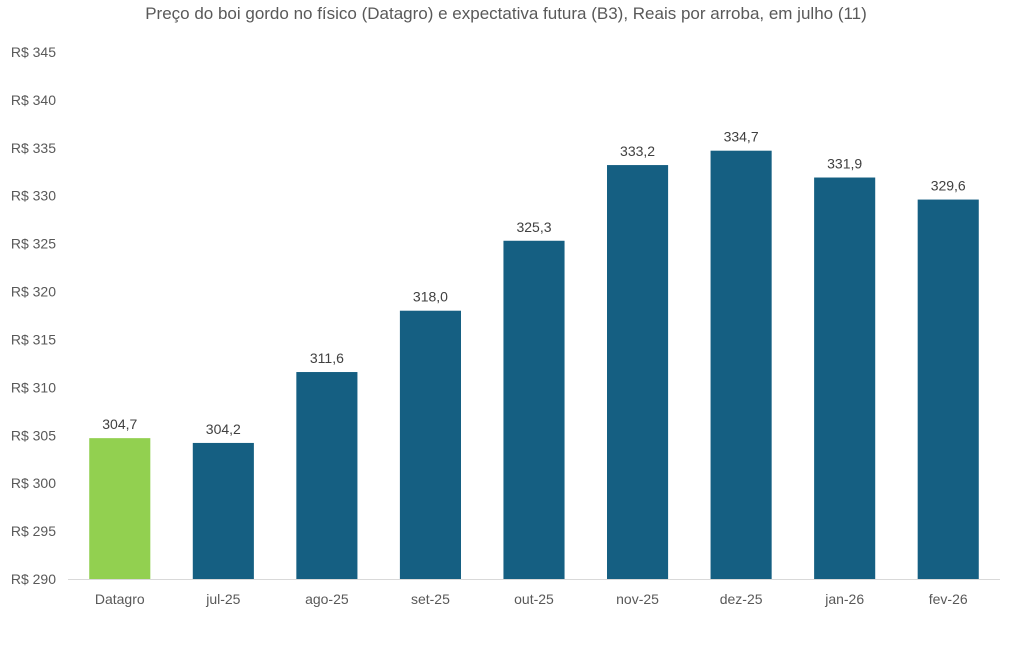  I want to click on x-tick-label: jul-25, so click(222, 599).